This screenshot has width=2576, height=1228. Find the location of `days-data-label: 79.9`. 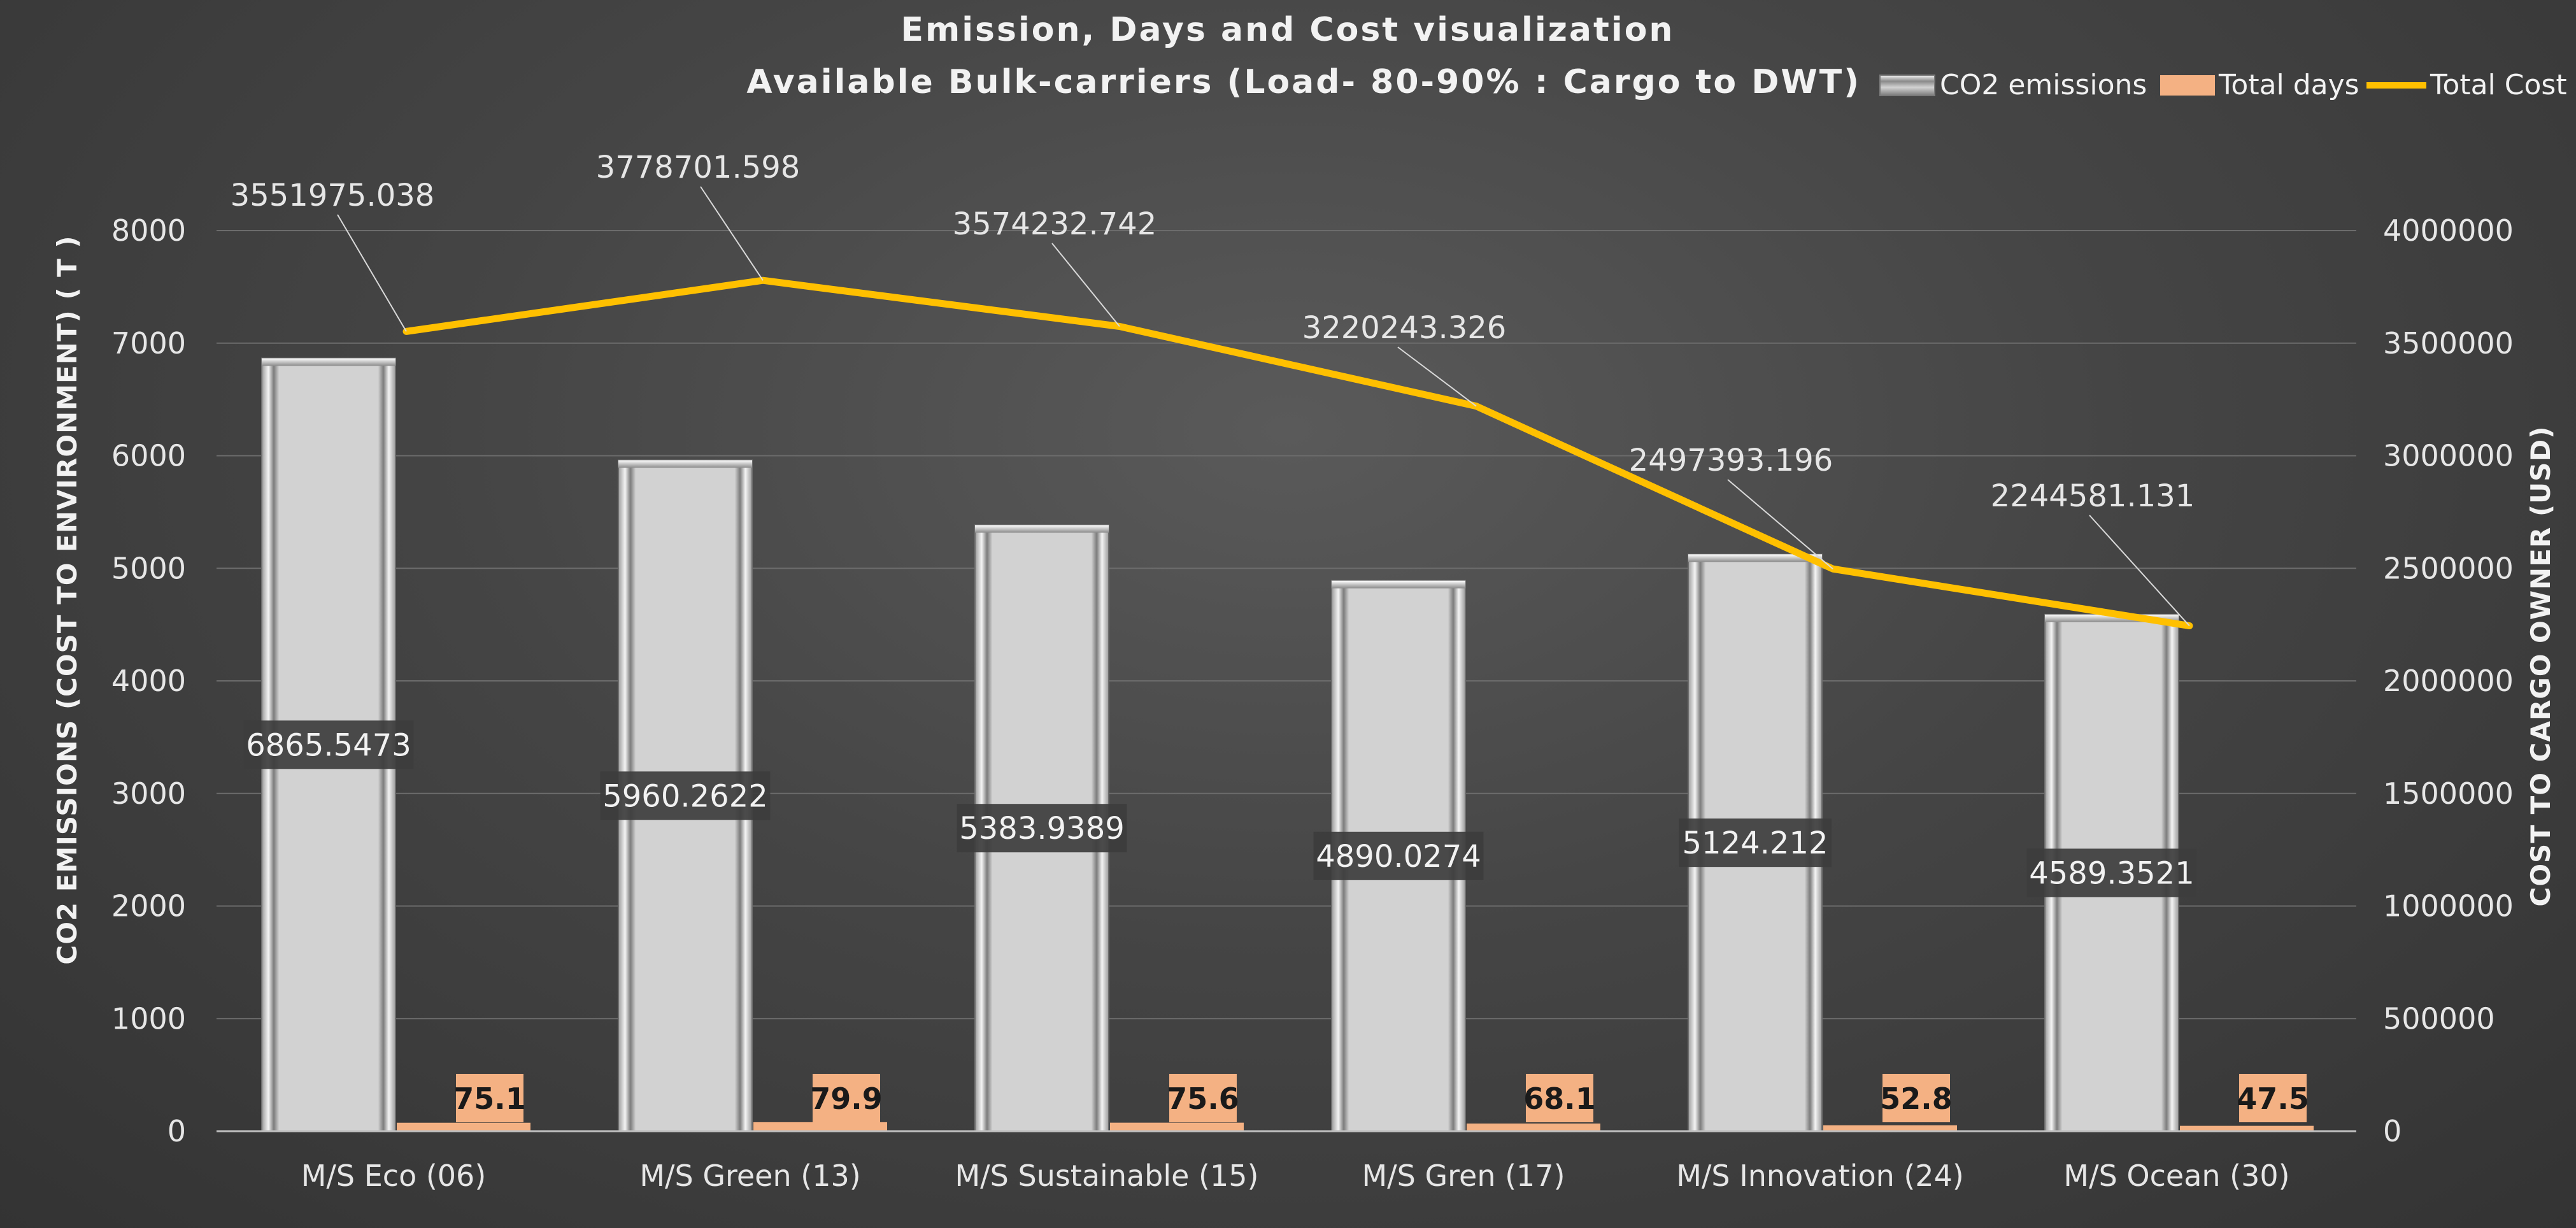

days-data-label: 79.9 is located at coordinates (846, 1099).